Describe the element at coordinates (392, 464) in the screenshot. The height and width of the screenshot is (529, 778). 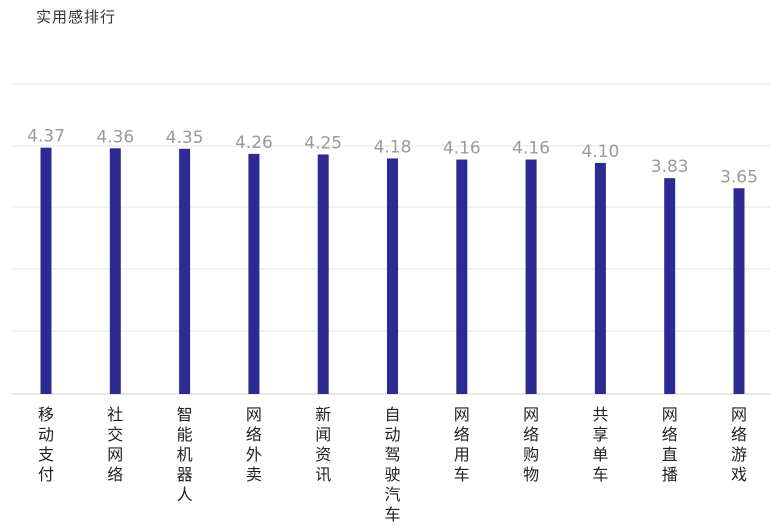
I see `x-tick-label: 自动驾驶汽车` at that location.